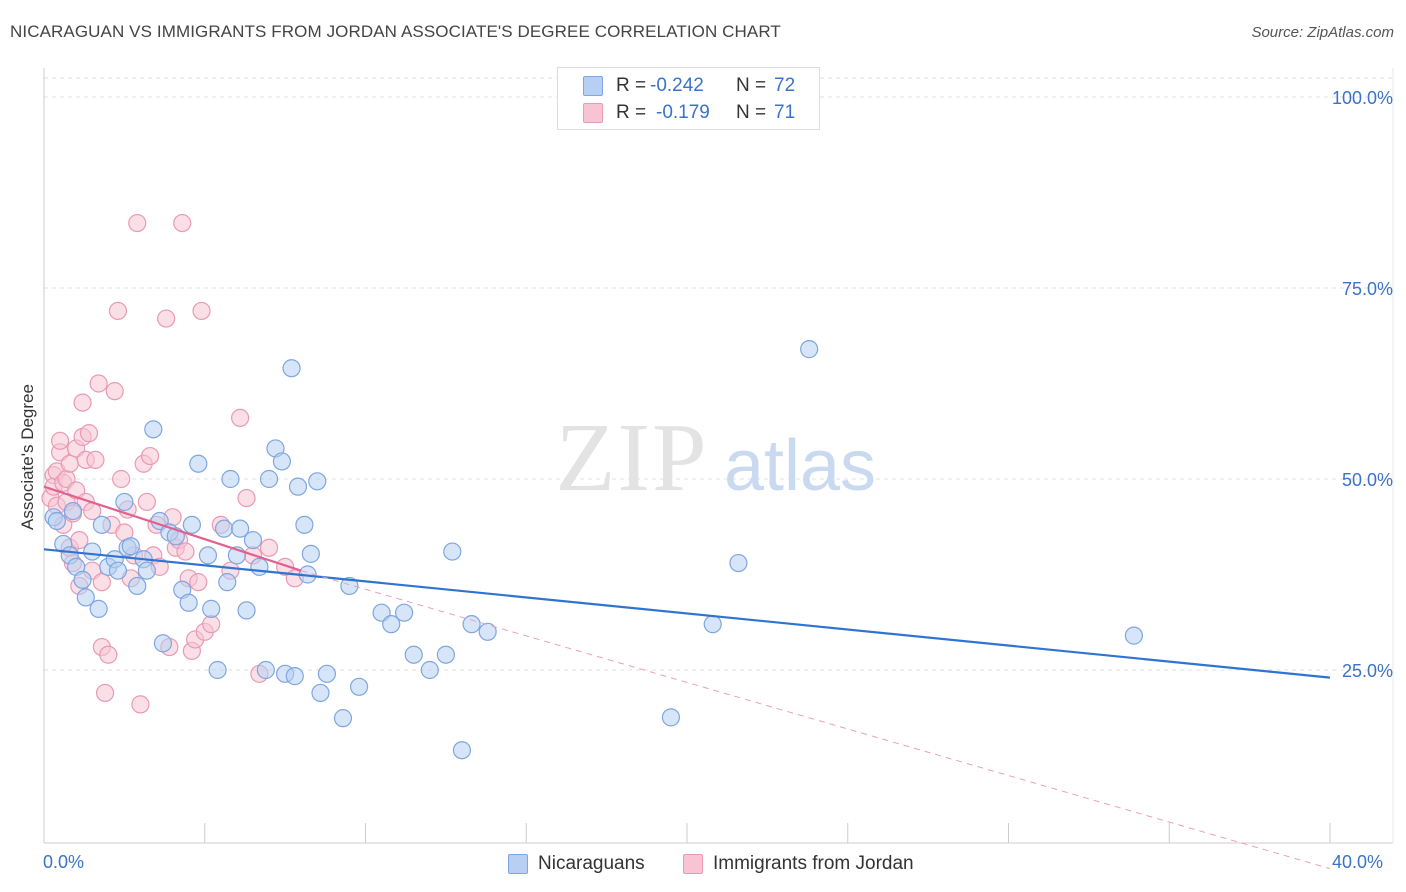 The height and width of the screenshot is (892, 1406). I want to click on trendline-nicaraguans, so click(687, 613).